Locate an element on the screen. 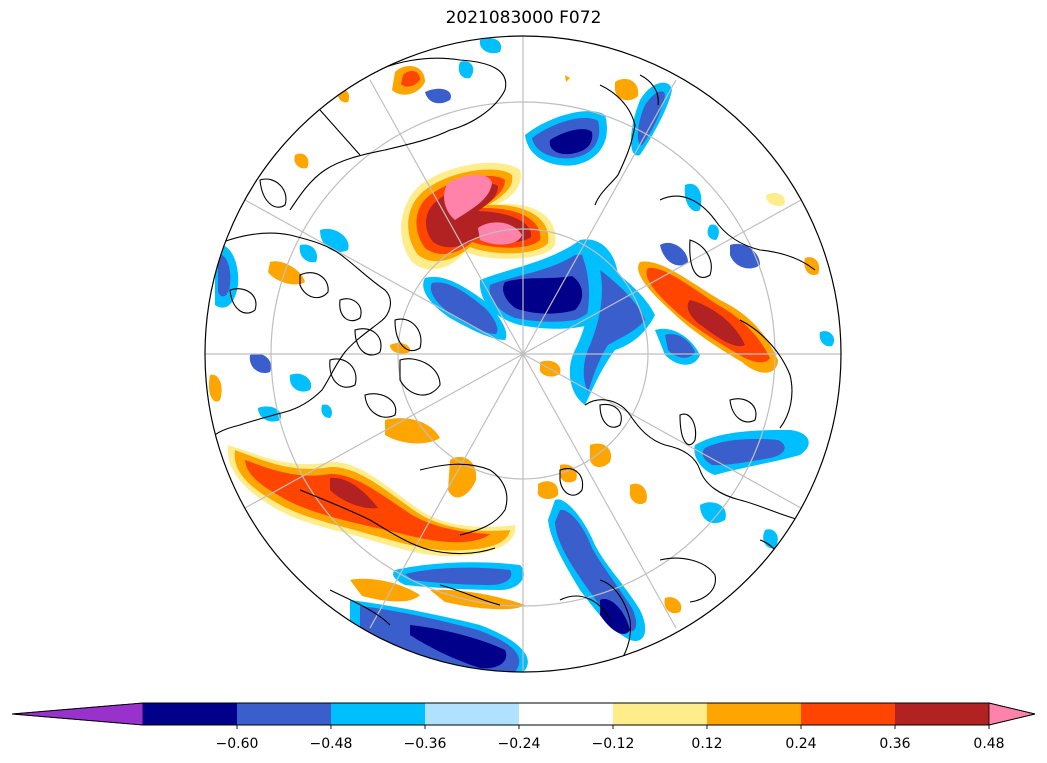 The width and height of the screenshot is (1047, 763). colorbar-swatches is located at coordinates (523, 714).